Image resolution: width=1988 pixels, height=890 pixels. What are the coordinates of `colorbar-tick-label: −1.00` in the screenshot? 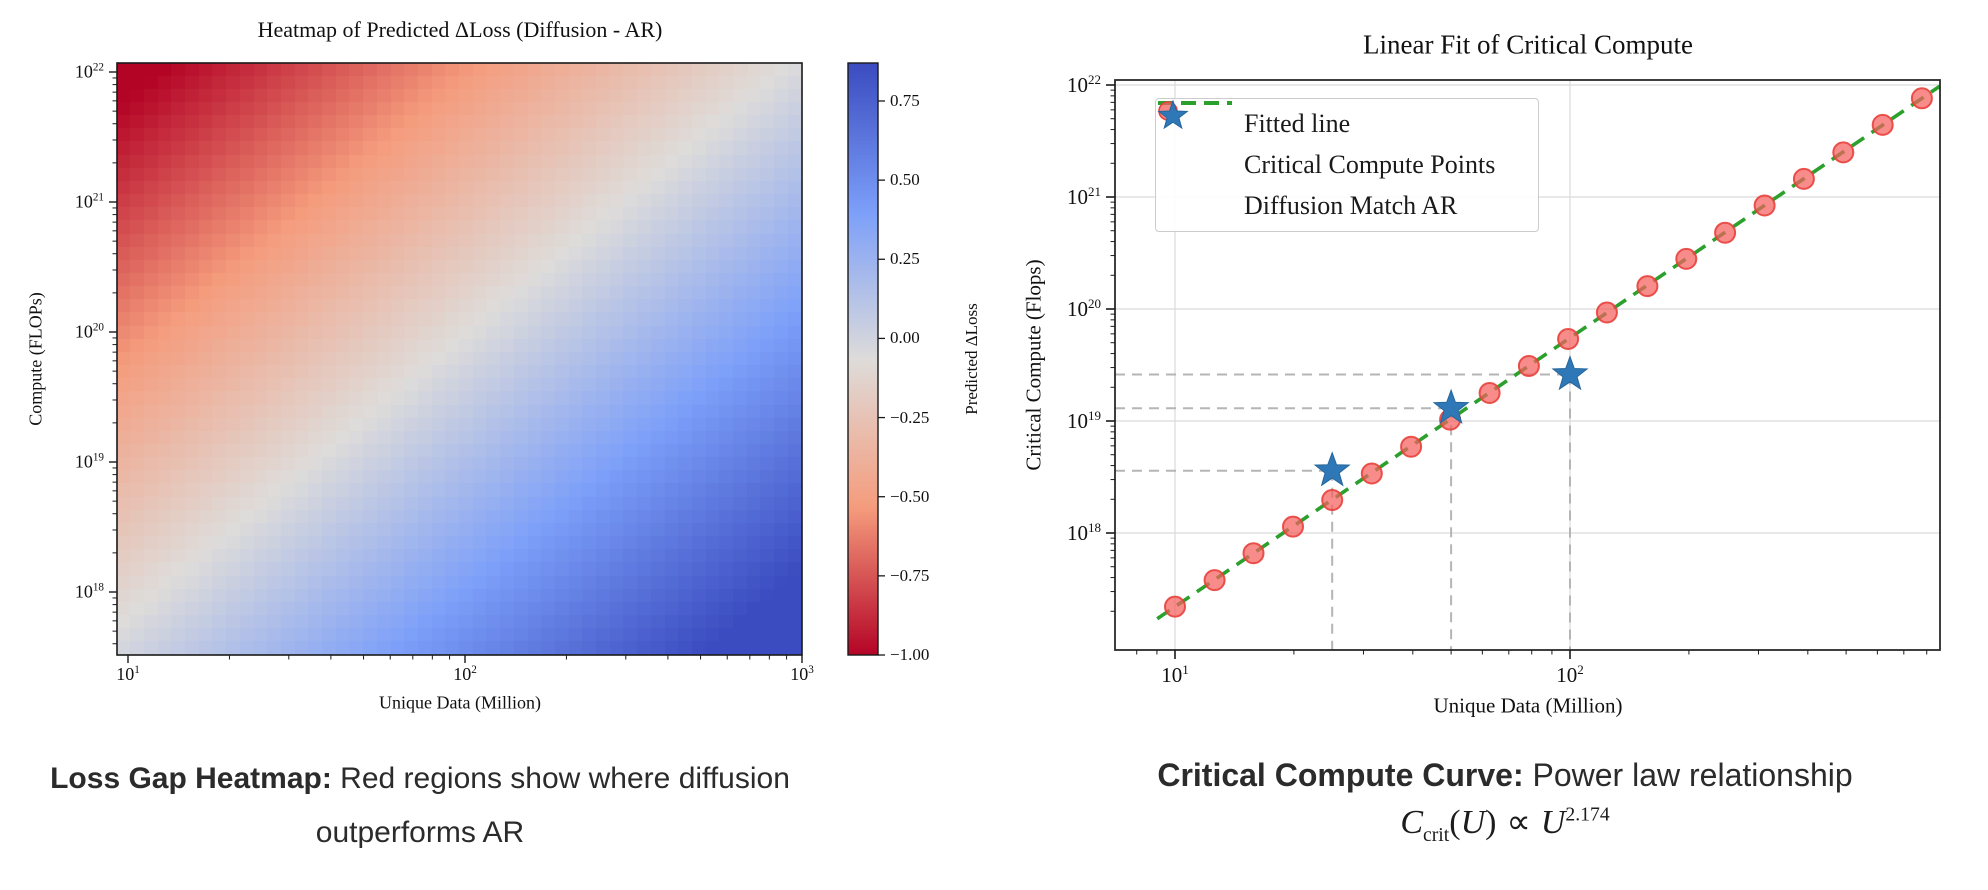 It's located at (910, 654).